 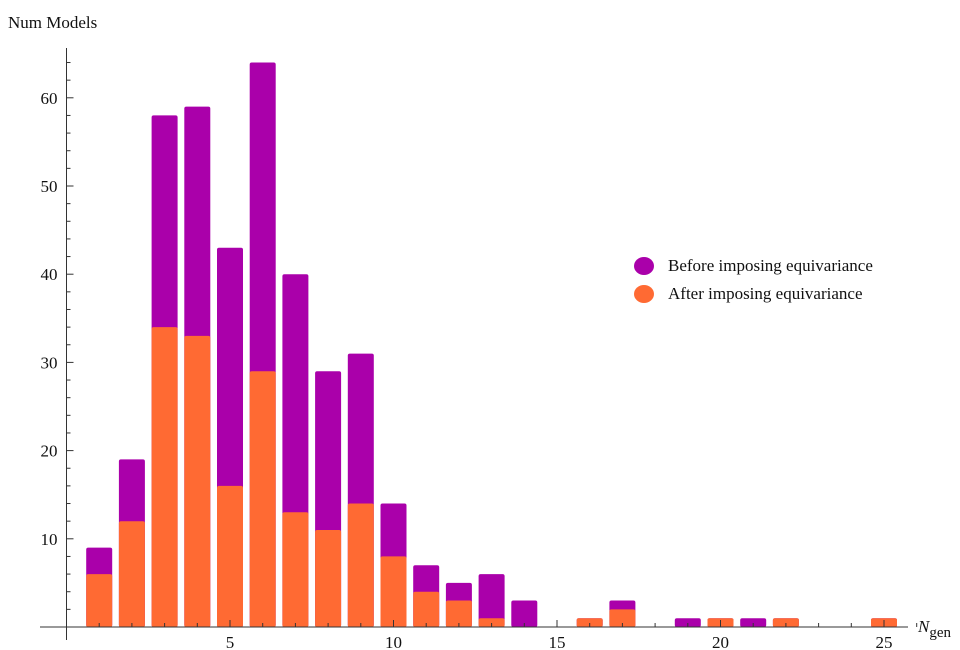 What do you see at coordinates (49, 186) in the screenshot?
I see `y-tick-label-50: 50` at bounding box center [49, 186].